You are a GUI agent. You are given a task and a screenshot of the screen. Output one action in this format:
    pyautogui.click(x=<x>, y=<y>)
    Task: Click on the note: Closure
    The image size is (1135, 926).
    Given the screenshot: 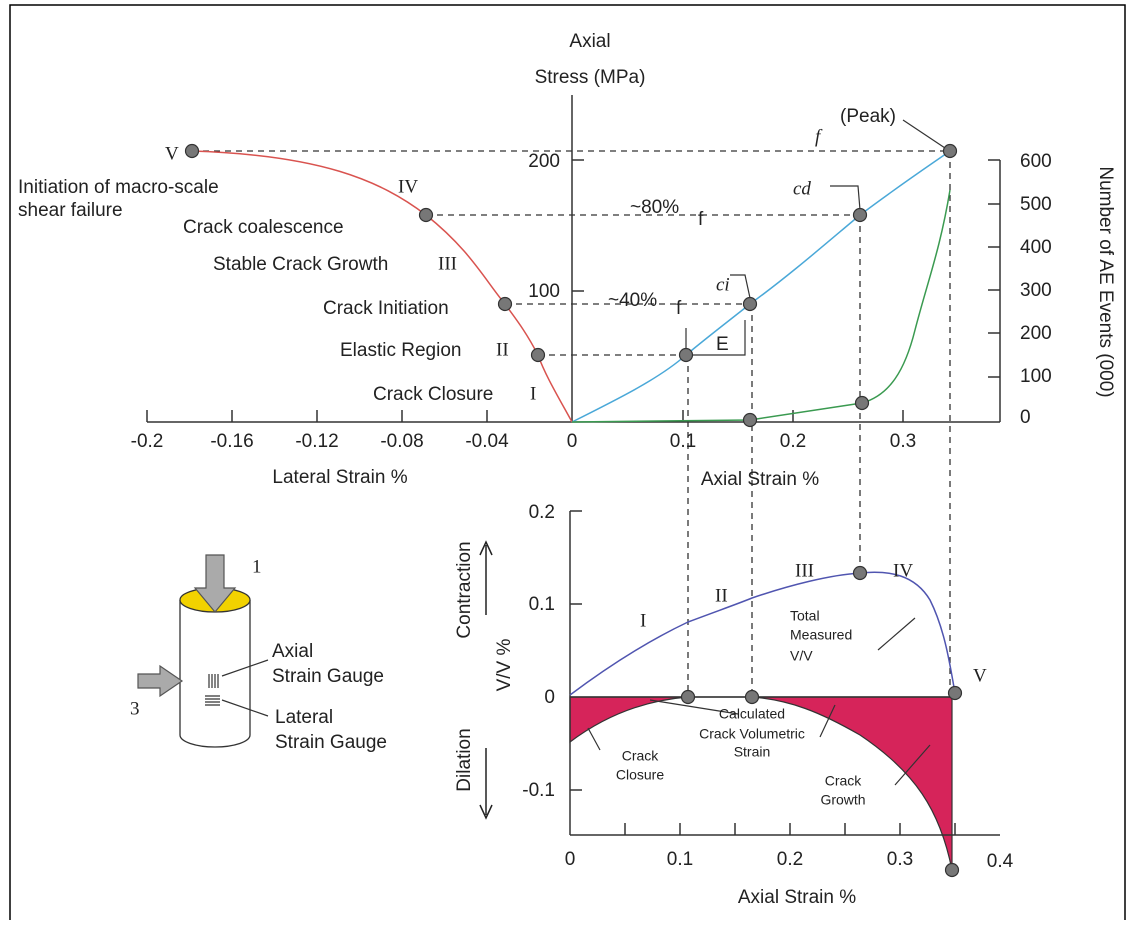 What is the action you would take?
    pyautogui.click(x=640, y=775)
    